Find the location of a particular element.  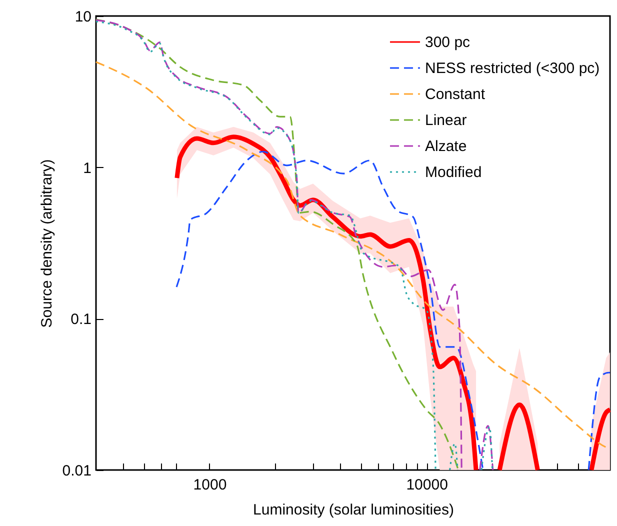

y-tick-label: 10 is located at coordinates (83, 17).